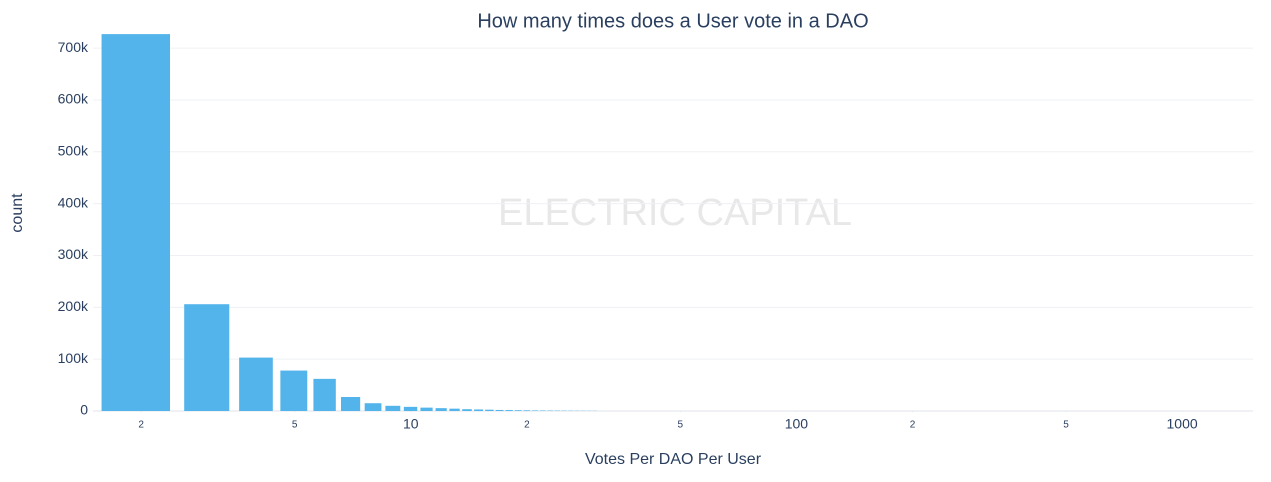  Describe the element at coordinates (73, 358) in the screenshot. I see `y-tick-label: 100k` at that location.